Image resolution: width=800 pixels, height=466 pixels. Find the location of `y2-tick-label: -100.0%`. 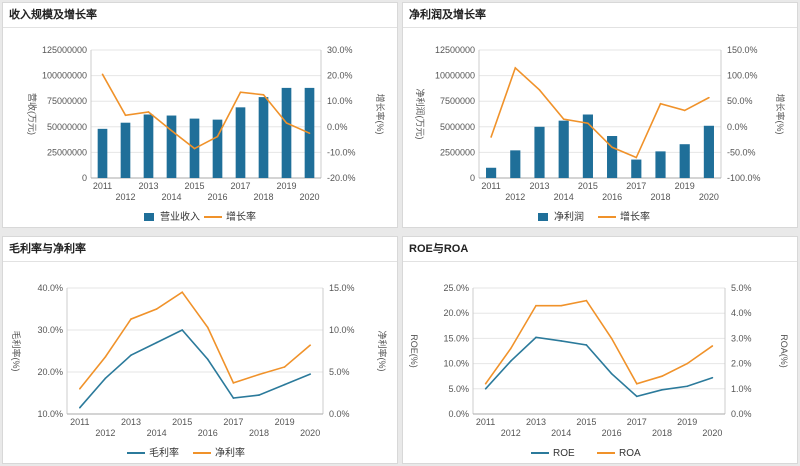

y2-tick-label: -100.0% is located at coordinates (744, 178).